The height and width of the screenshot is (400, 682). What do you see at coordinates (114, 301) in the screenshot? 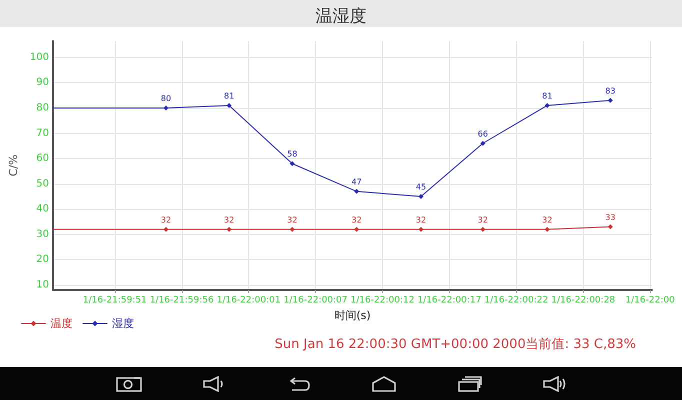
I see `x-tick-label: 1/16-21:59:51` at bounding box center [114, 301].